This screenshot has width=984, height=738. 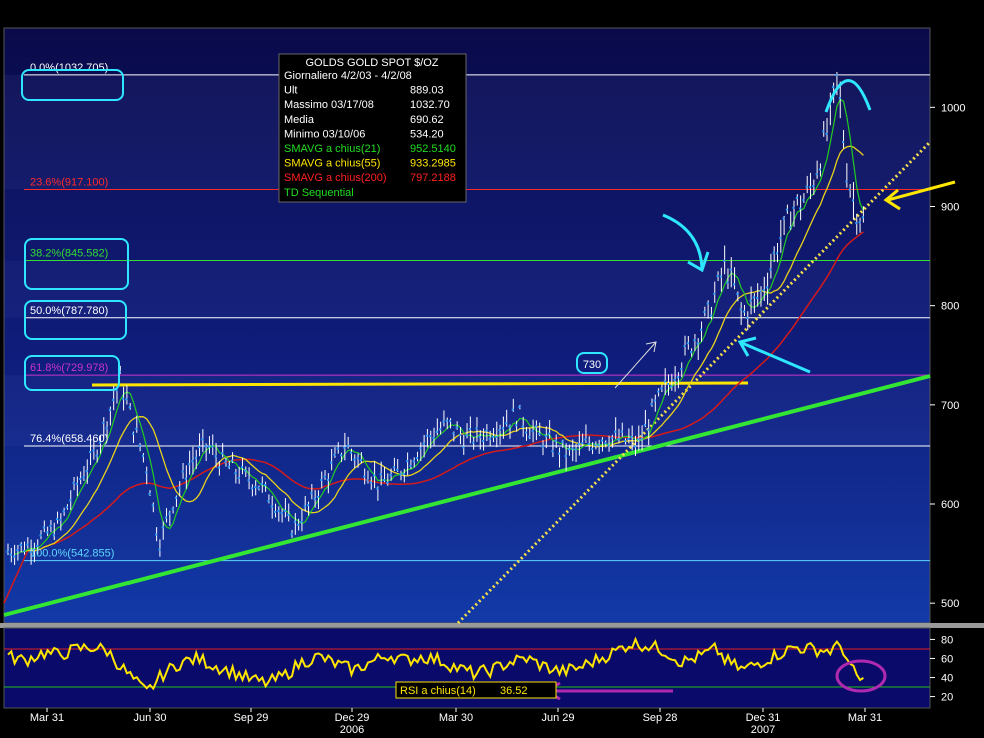 What do you see at coordinates (686, 243) in the screenshot?
I see `cyan-arrow-top` at bounding box center [686, 243].